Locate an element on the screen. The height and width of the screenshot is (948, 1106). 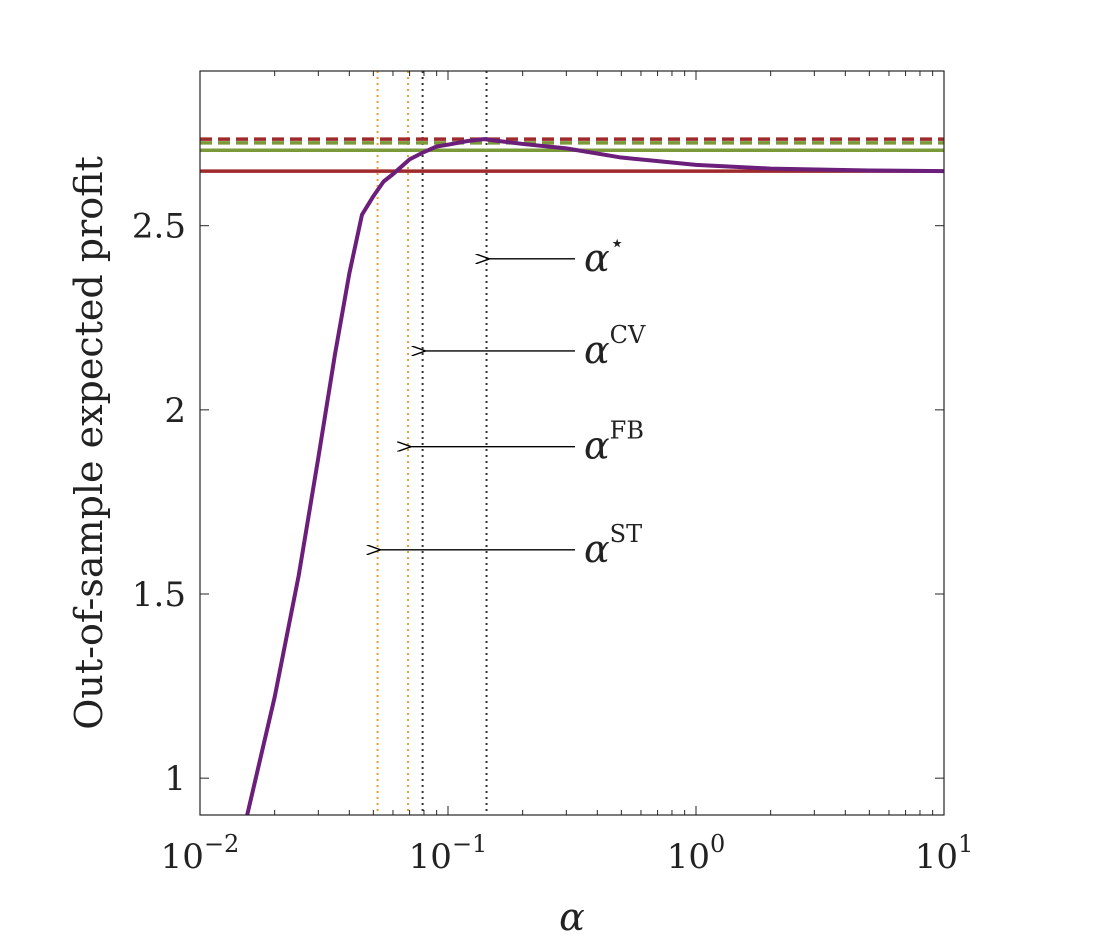
x-tick-label: 10⁰ is located at coordinates (696, 853).